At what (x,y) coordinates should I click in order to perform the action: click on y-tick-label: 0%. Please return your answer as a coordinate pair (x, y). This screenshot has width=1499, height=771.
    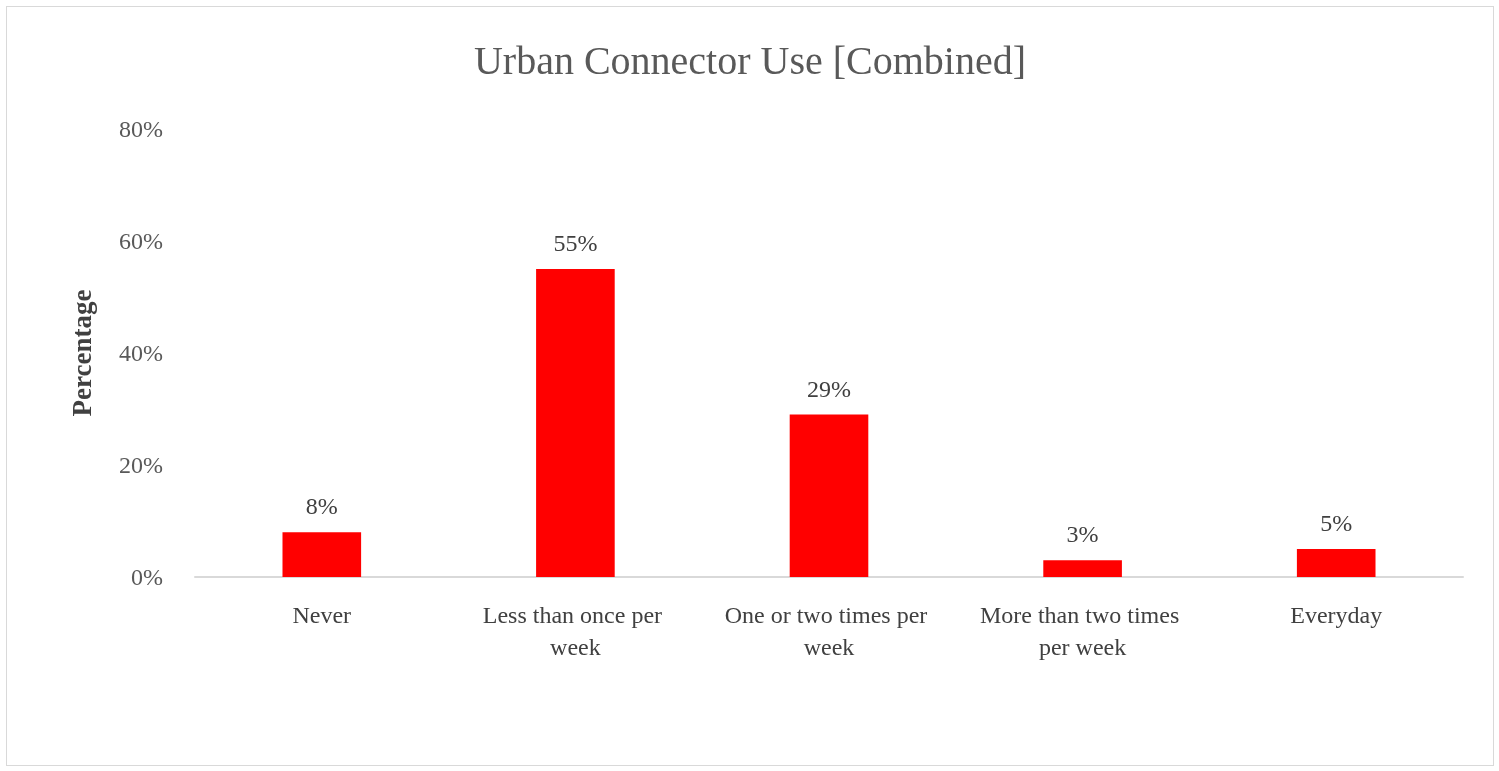
    Looking at the image, I should click on (147, 577).